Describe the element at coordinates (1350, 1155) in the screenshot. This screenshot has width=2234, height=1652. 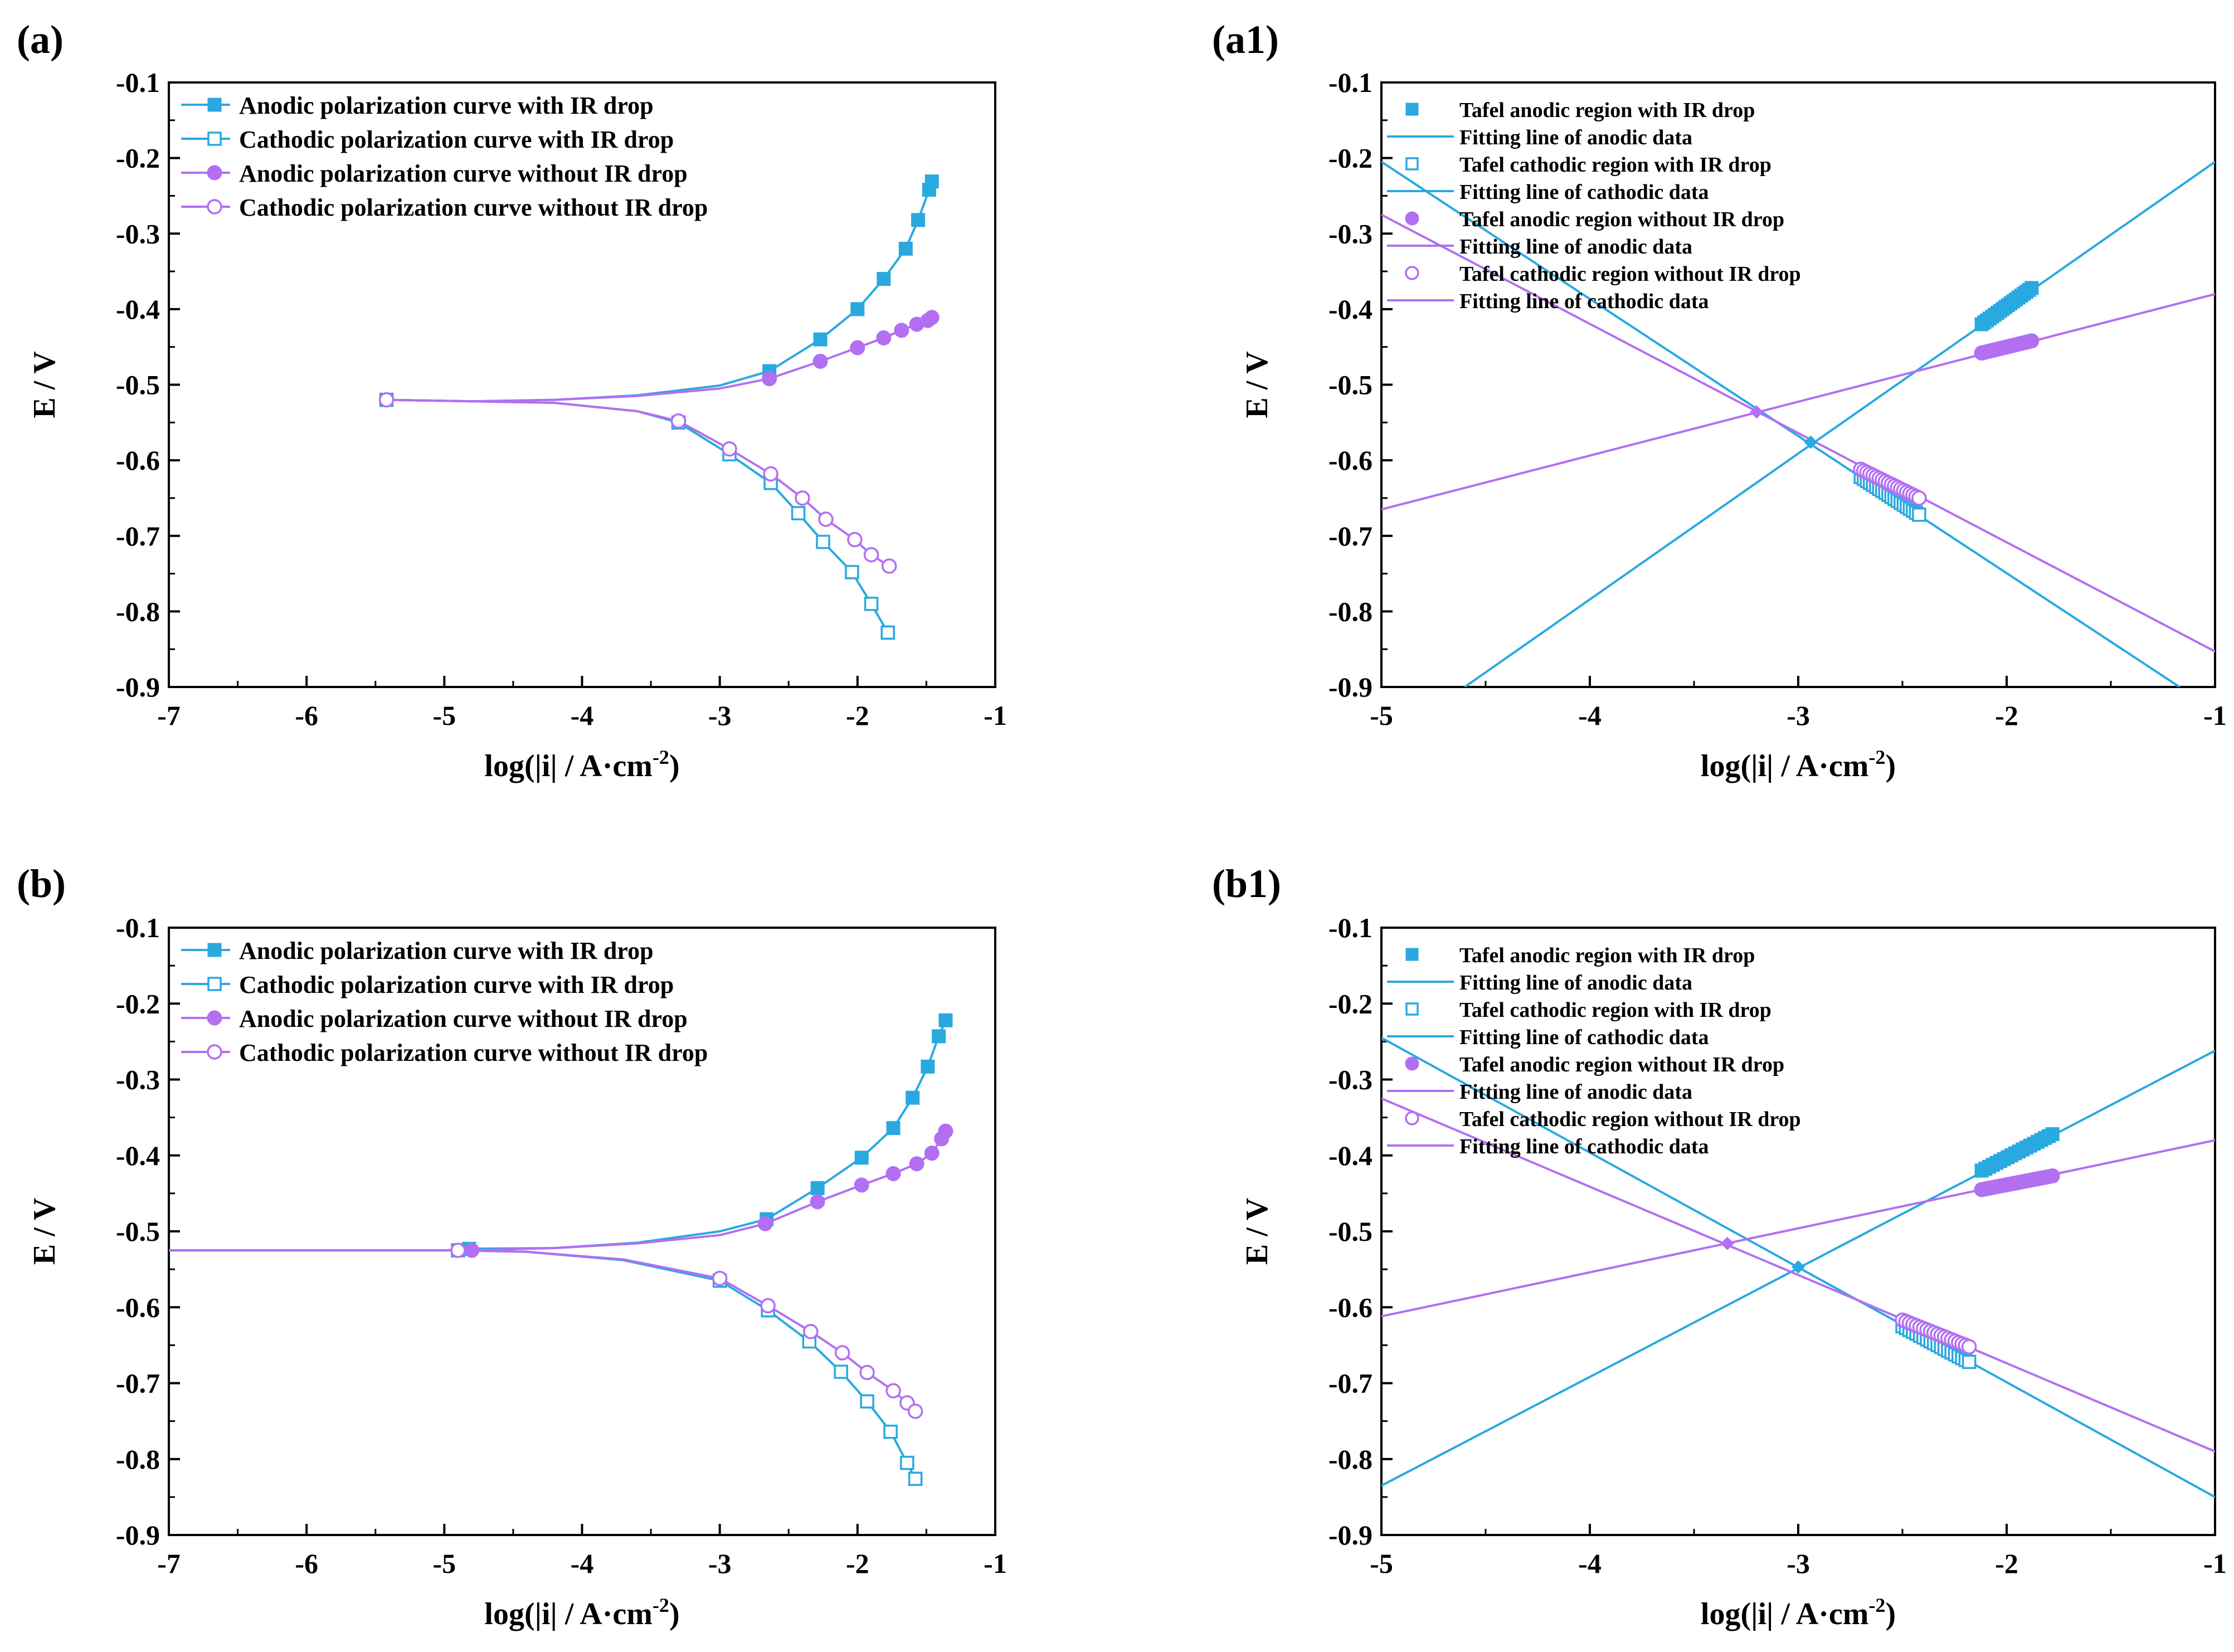
I see `y-tick-label: -0.4` at that location.